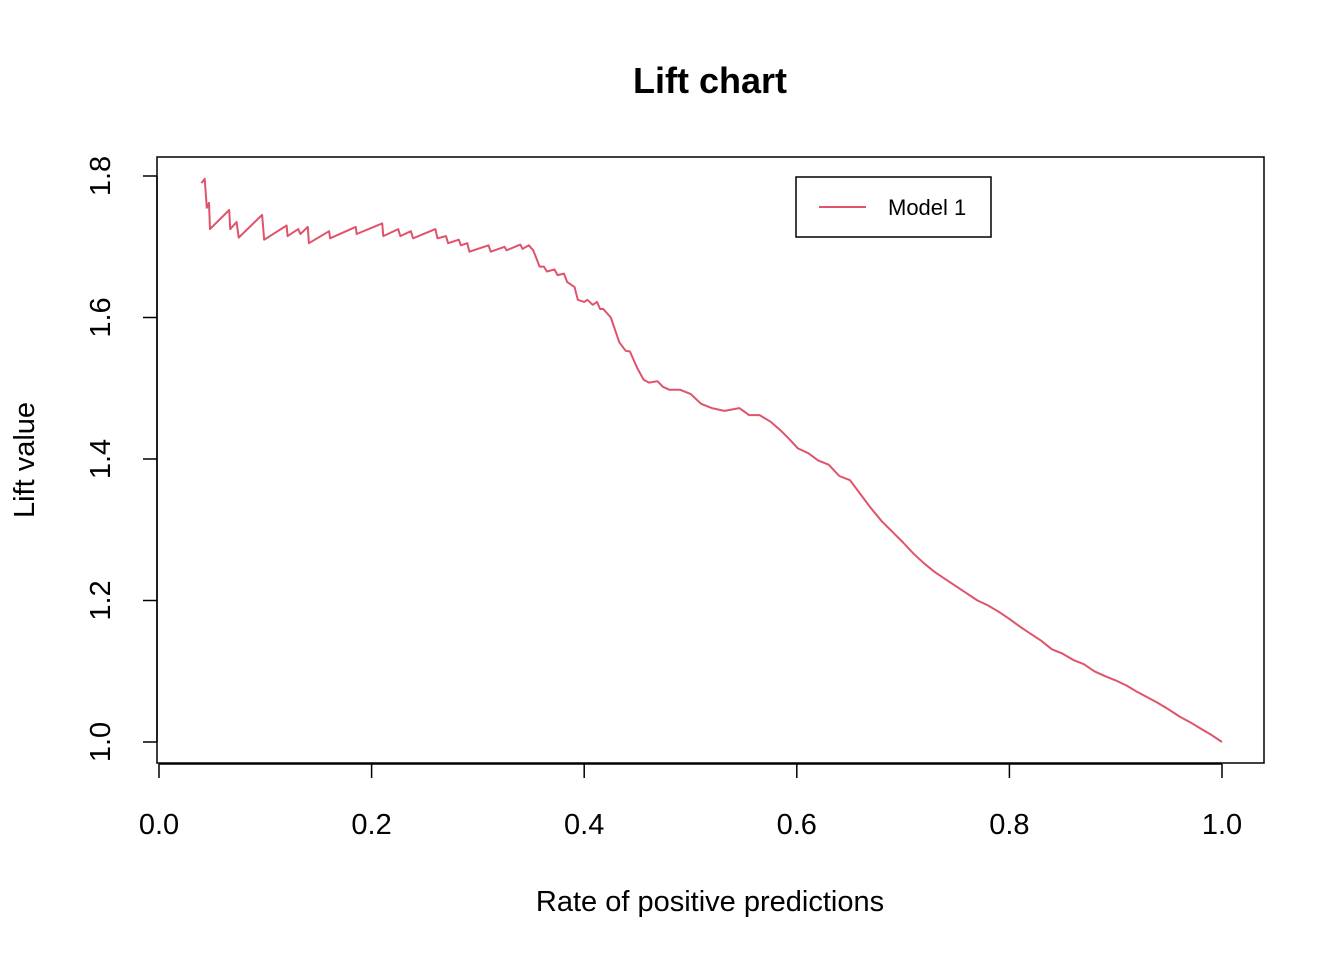 This screenshot has width=1344, height=960. What do you see at coordinates (371, 825) in the screenshot?
I see `x-tick-label: 0.2` at bounding box center [371, 825].